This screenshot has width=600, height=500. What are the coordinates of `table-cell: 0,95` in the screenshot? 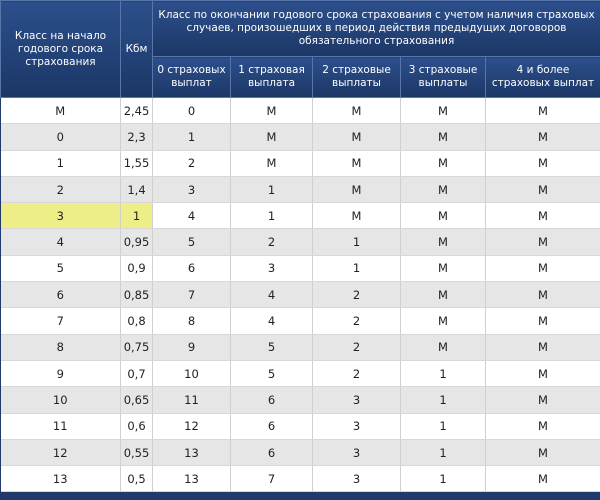 It's located at (136, 242).